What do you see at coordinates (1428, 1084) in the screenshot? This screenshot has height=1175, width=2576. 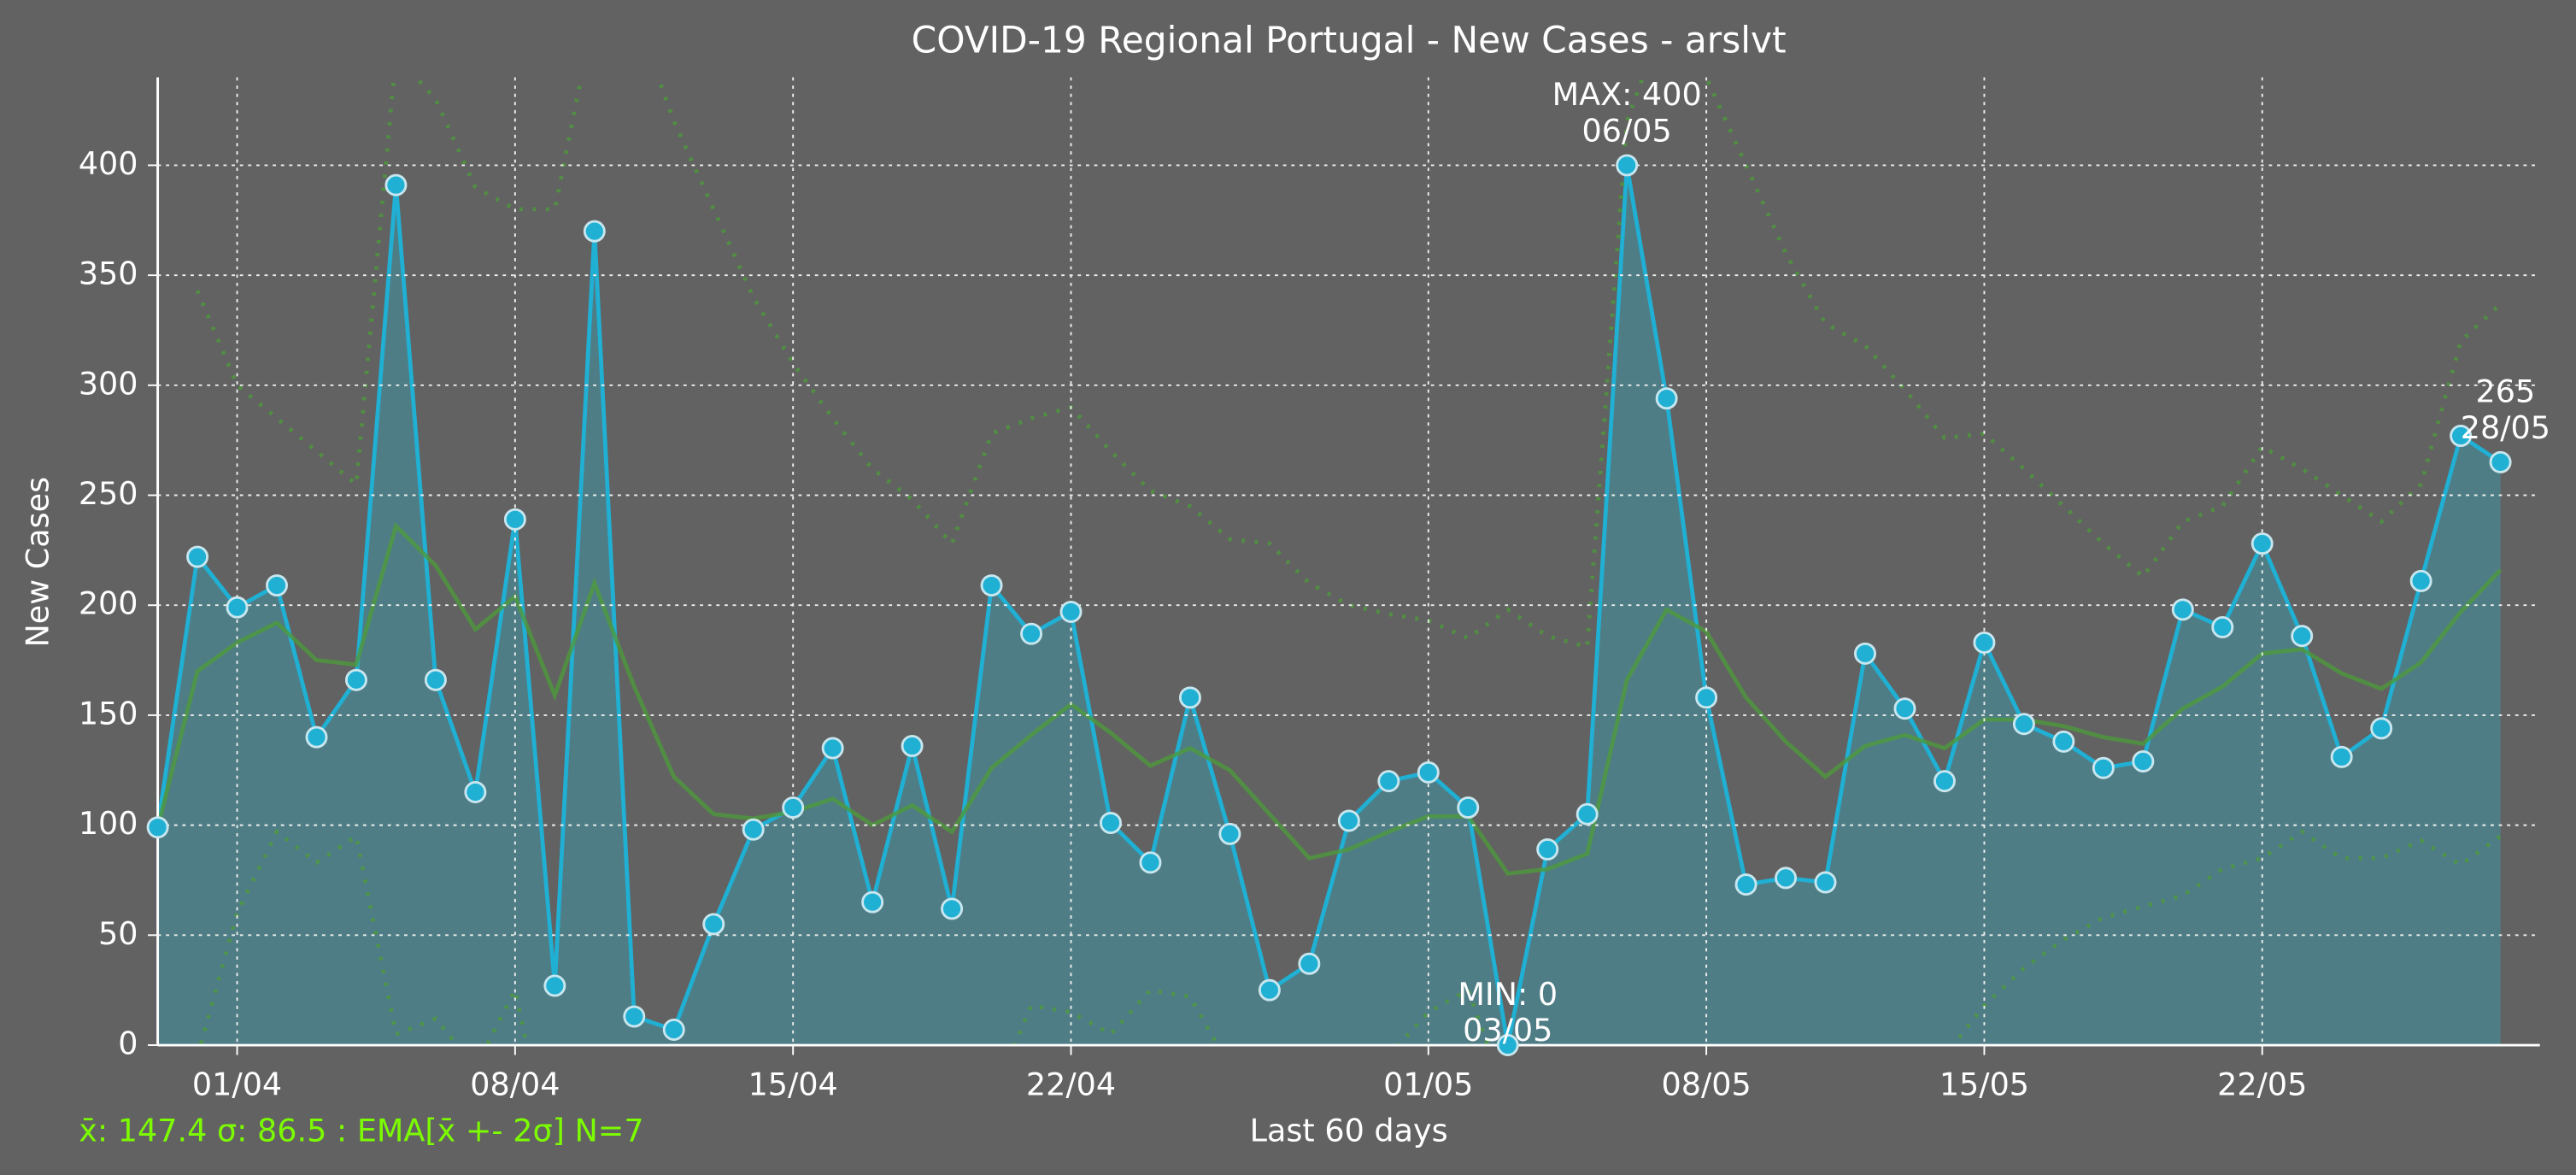 I see `x-tick-label: 01/05` at bounding box center [1428, 1084].